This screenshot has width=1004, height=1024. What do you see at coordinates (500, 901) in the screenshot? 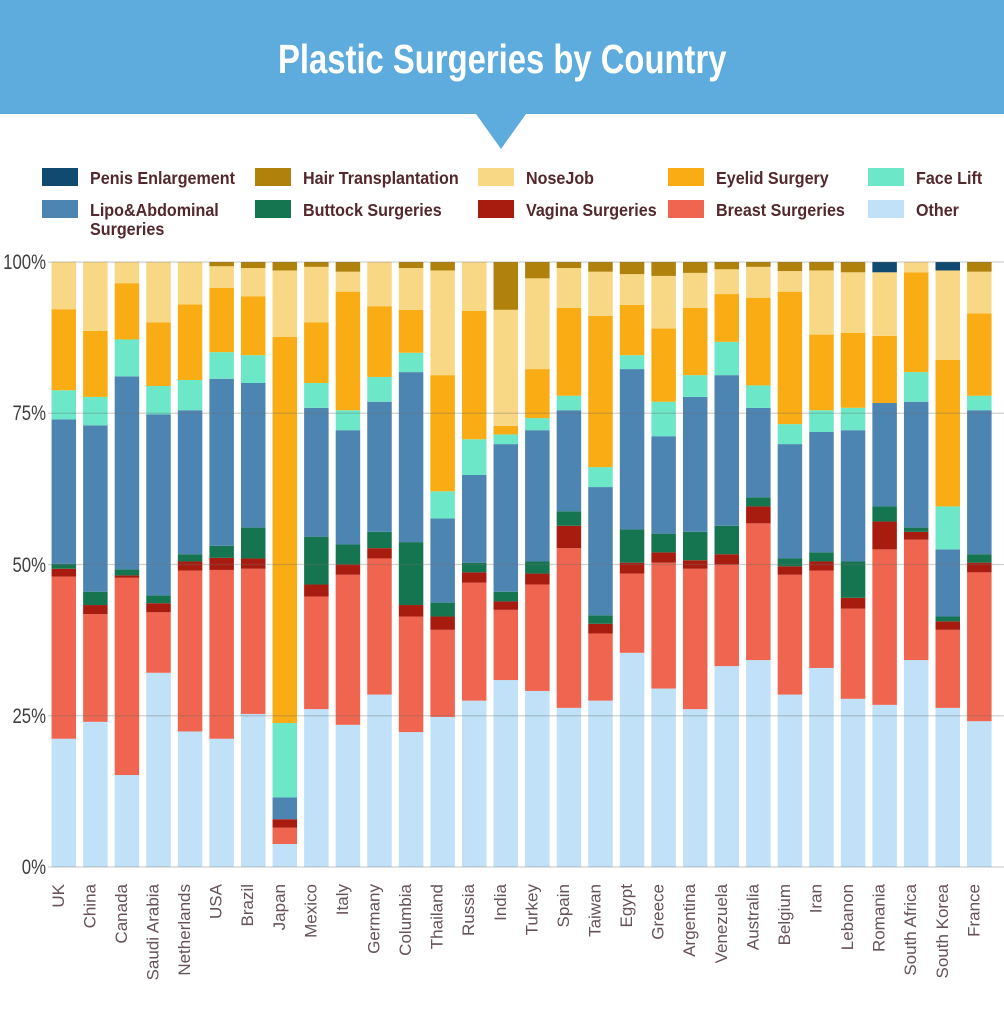
I see `svg-text: India` at bounding box center [500, 901].